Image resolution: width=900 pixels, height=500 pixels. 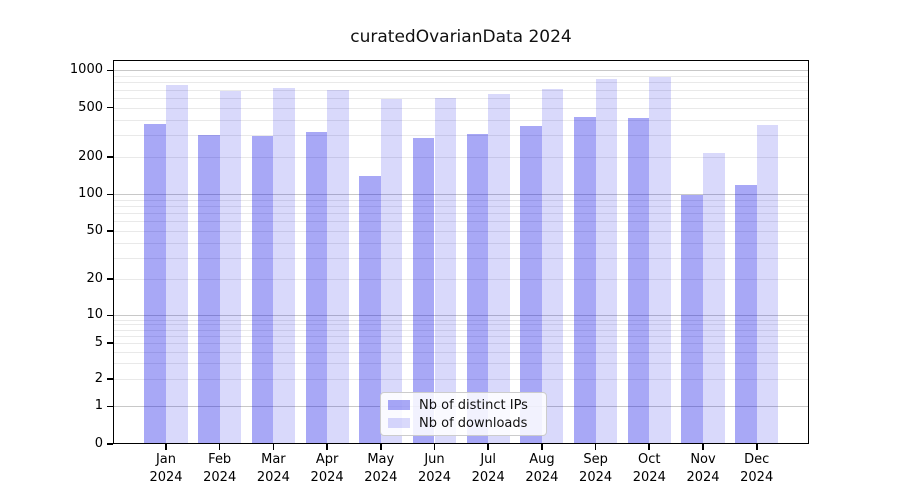 I want to click on y-tick-label-10: 10, so click(x=94, y=315).